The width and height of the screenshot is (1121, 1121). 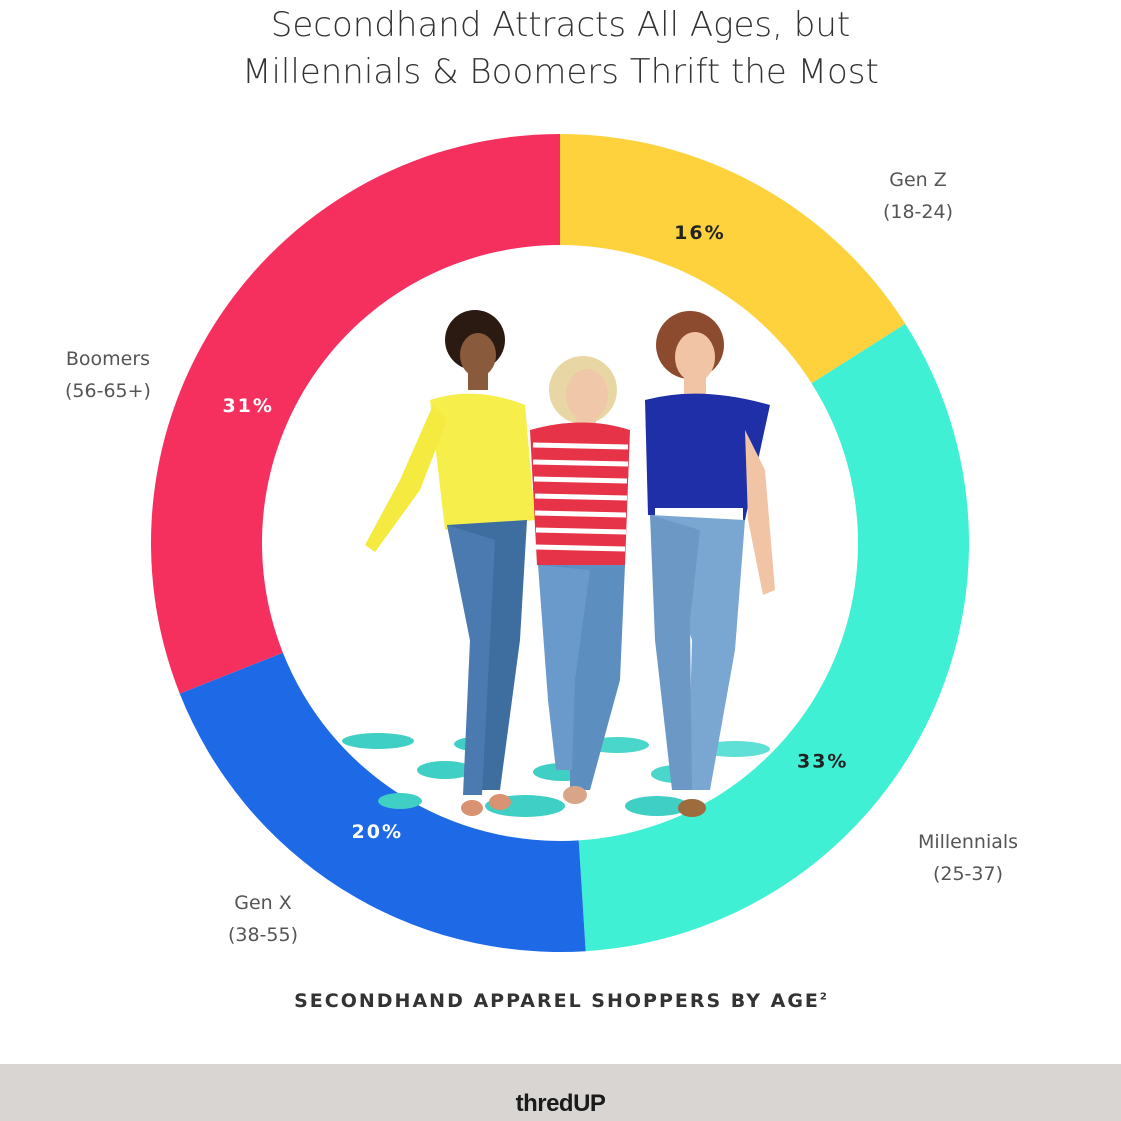 I want to click on slice-gen-z, so click(x=733, y=259).